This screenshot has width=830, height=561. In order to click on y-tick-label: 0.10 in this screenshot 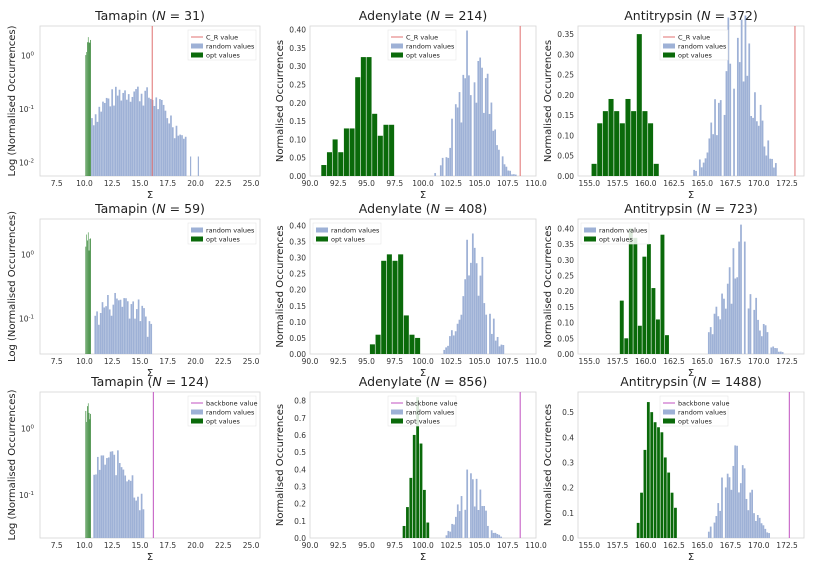, I will do `click(297, 322)`.